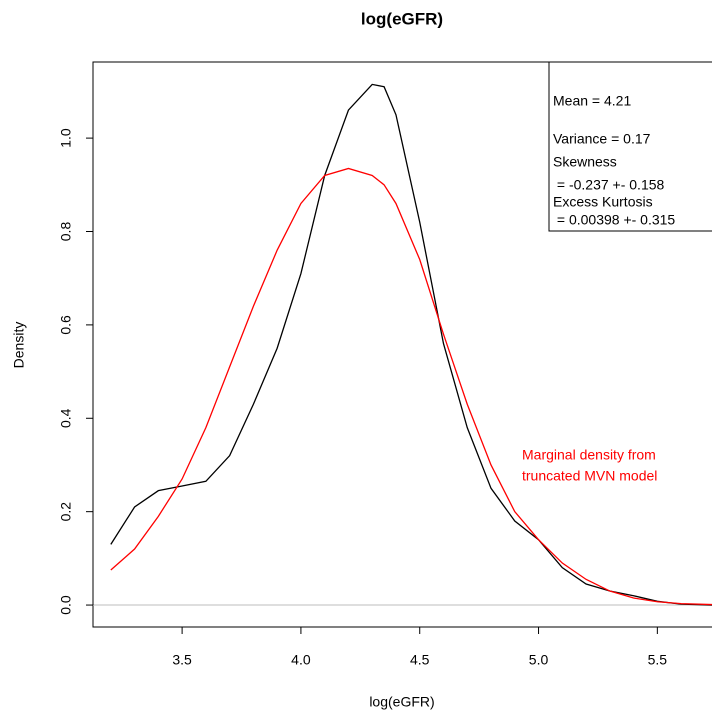 The height and width of the screenshot is (719, 712). What do you see at coordinates (301, 660) in the screenshot?
I see `x-tick-label: 4.0` at bounding box center [301, 660].